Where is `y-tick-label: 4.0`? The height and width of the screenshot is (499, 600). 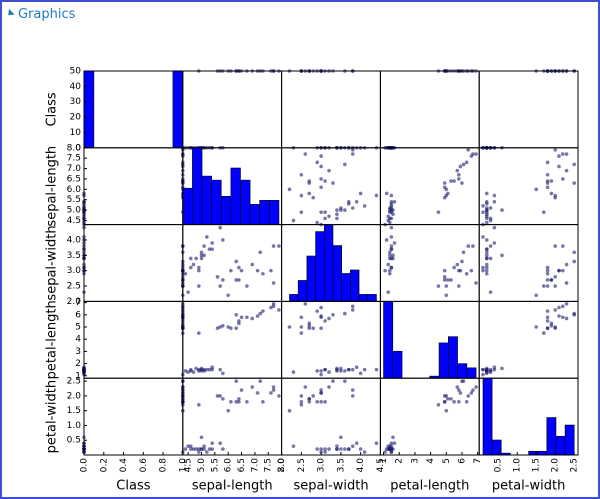 y-tick-label: 4.0 is located at coordinates (74, 240).